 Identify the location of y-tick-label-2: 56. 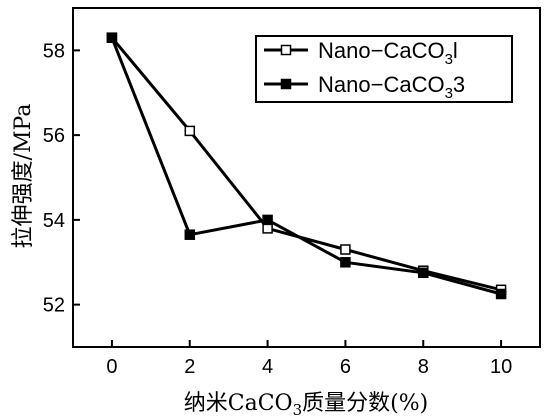
(54, 136).